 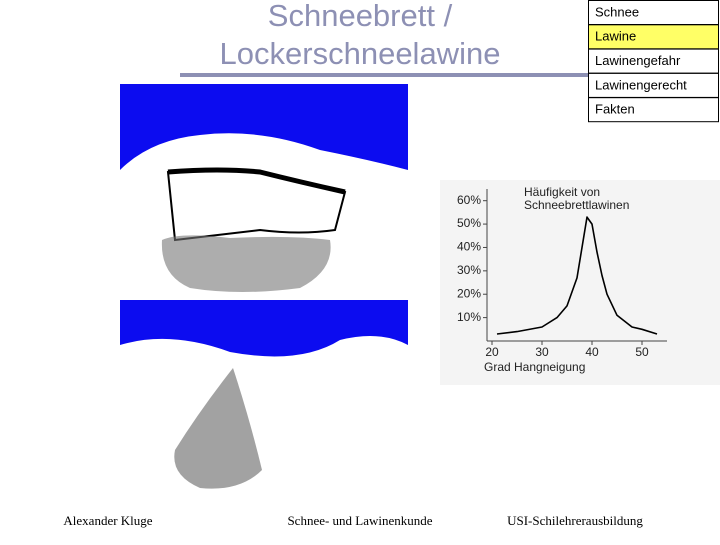 What do you see at coordinates (577, 275) in the screenshot?
I see `data-line` at bounding box center [577, 275].